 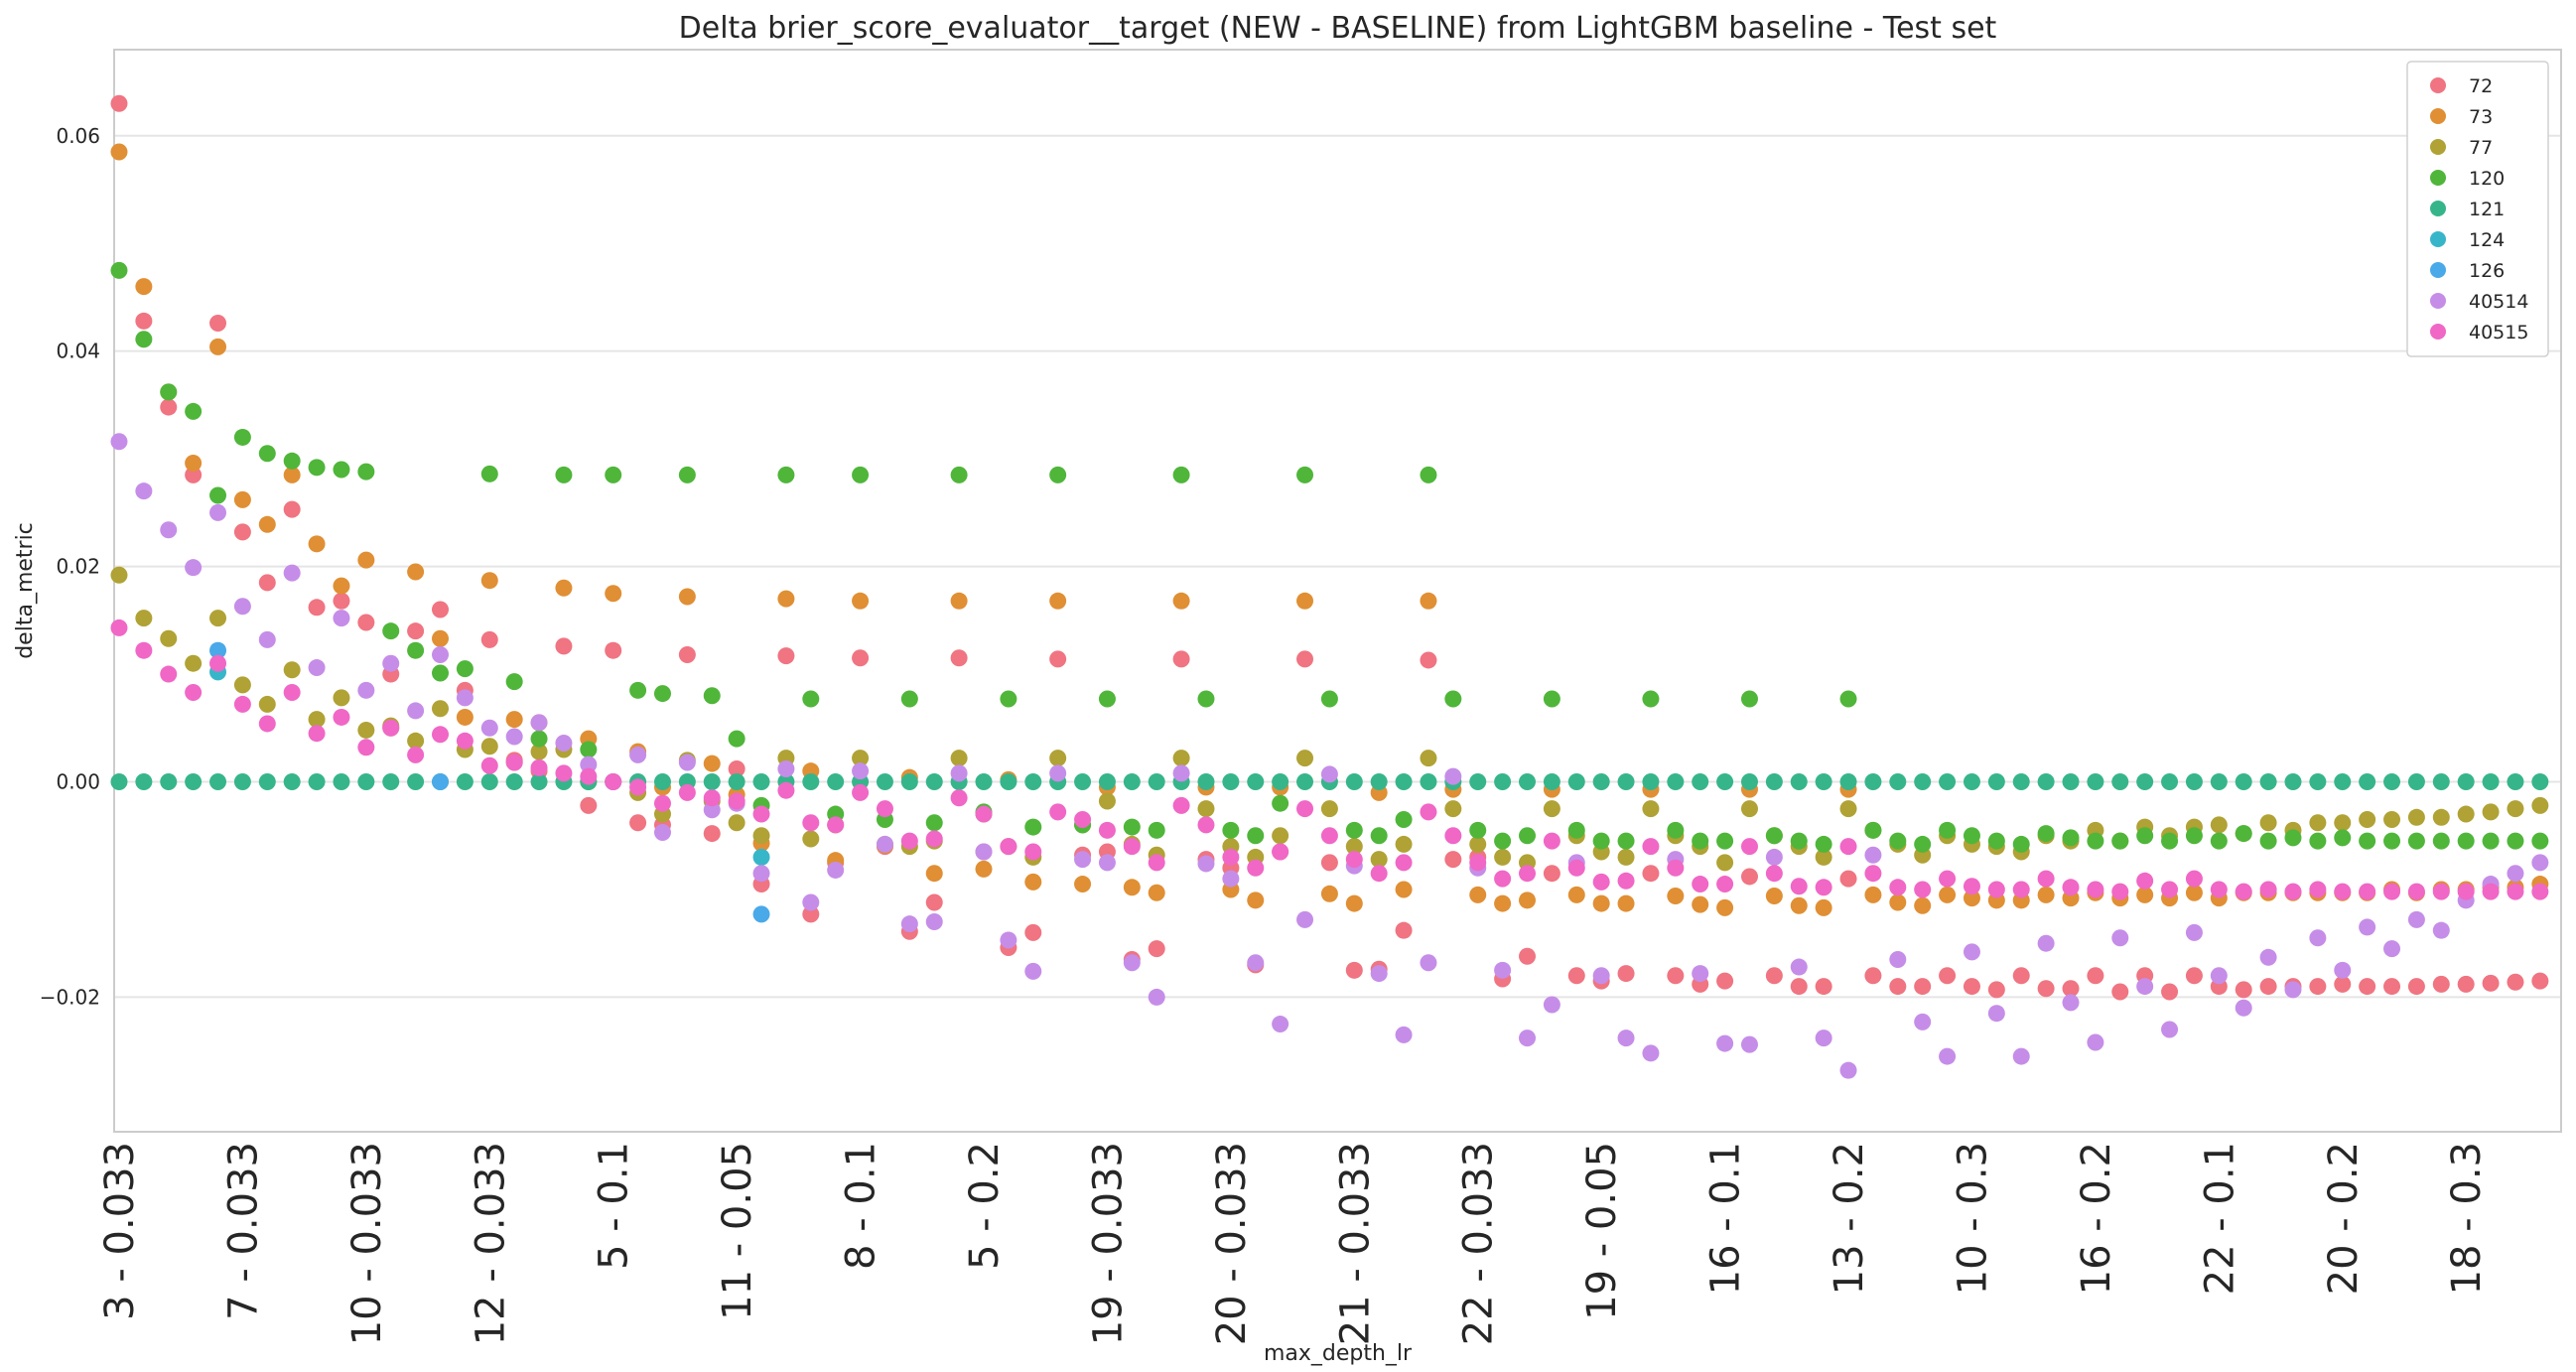 I want to click on legend-marker, so click(x=2438, y=178).